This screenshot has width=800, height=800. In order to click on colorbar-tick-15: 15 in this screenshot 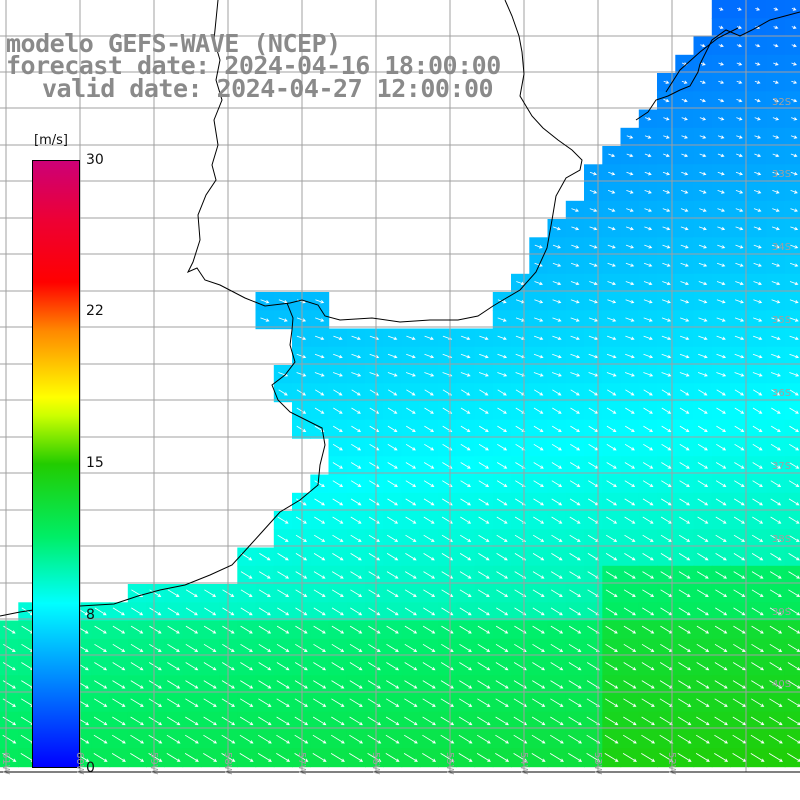, I will do `click(95, 463)`.